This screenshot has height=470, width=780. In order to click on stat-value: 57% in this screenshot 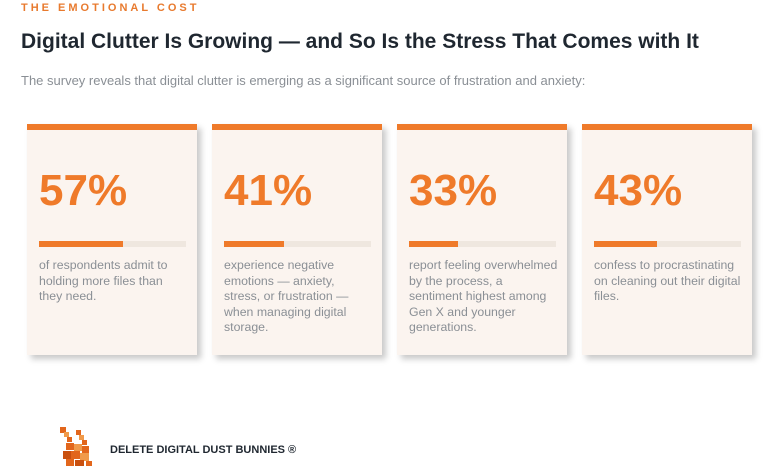, I will do `click(83, 190)`.